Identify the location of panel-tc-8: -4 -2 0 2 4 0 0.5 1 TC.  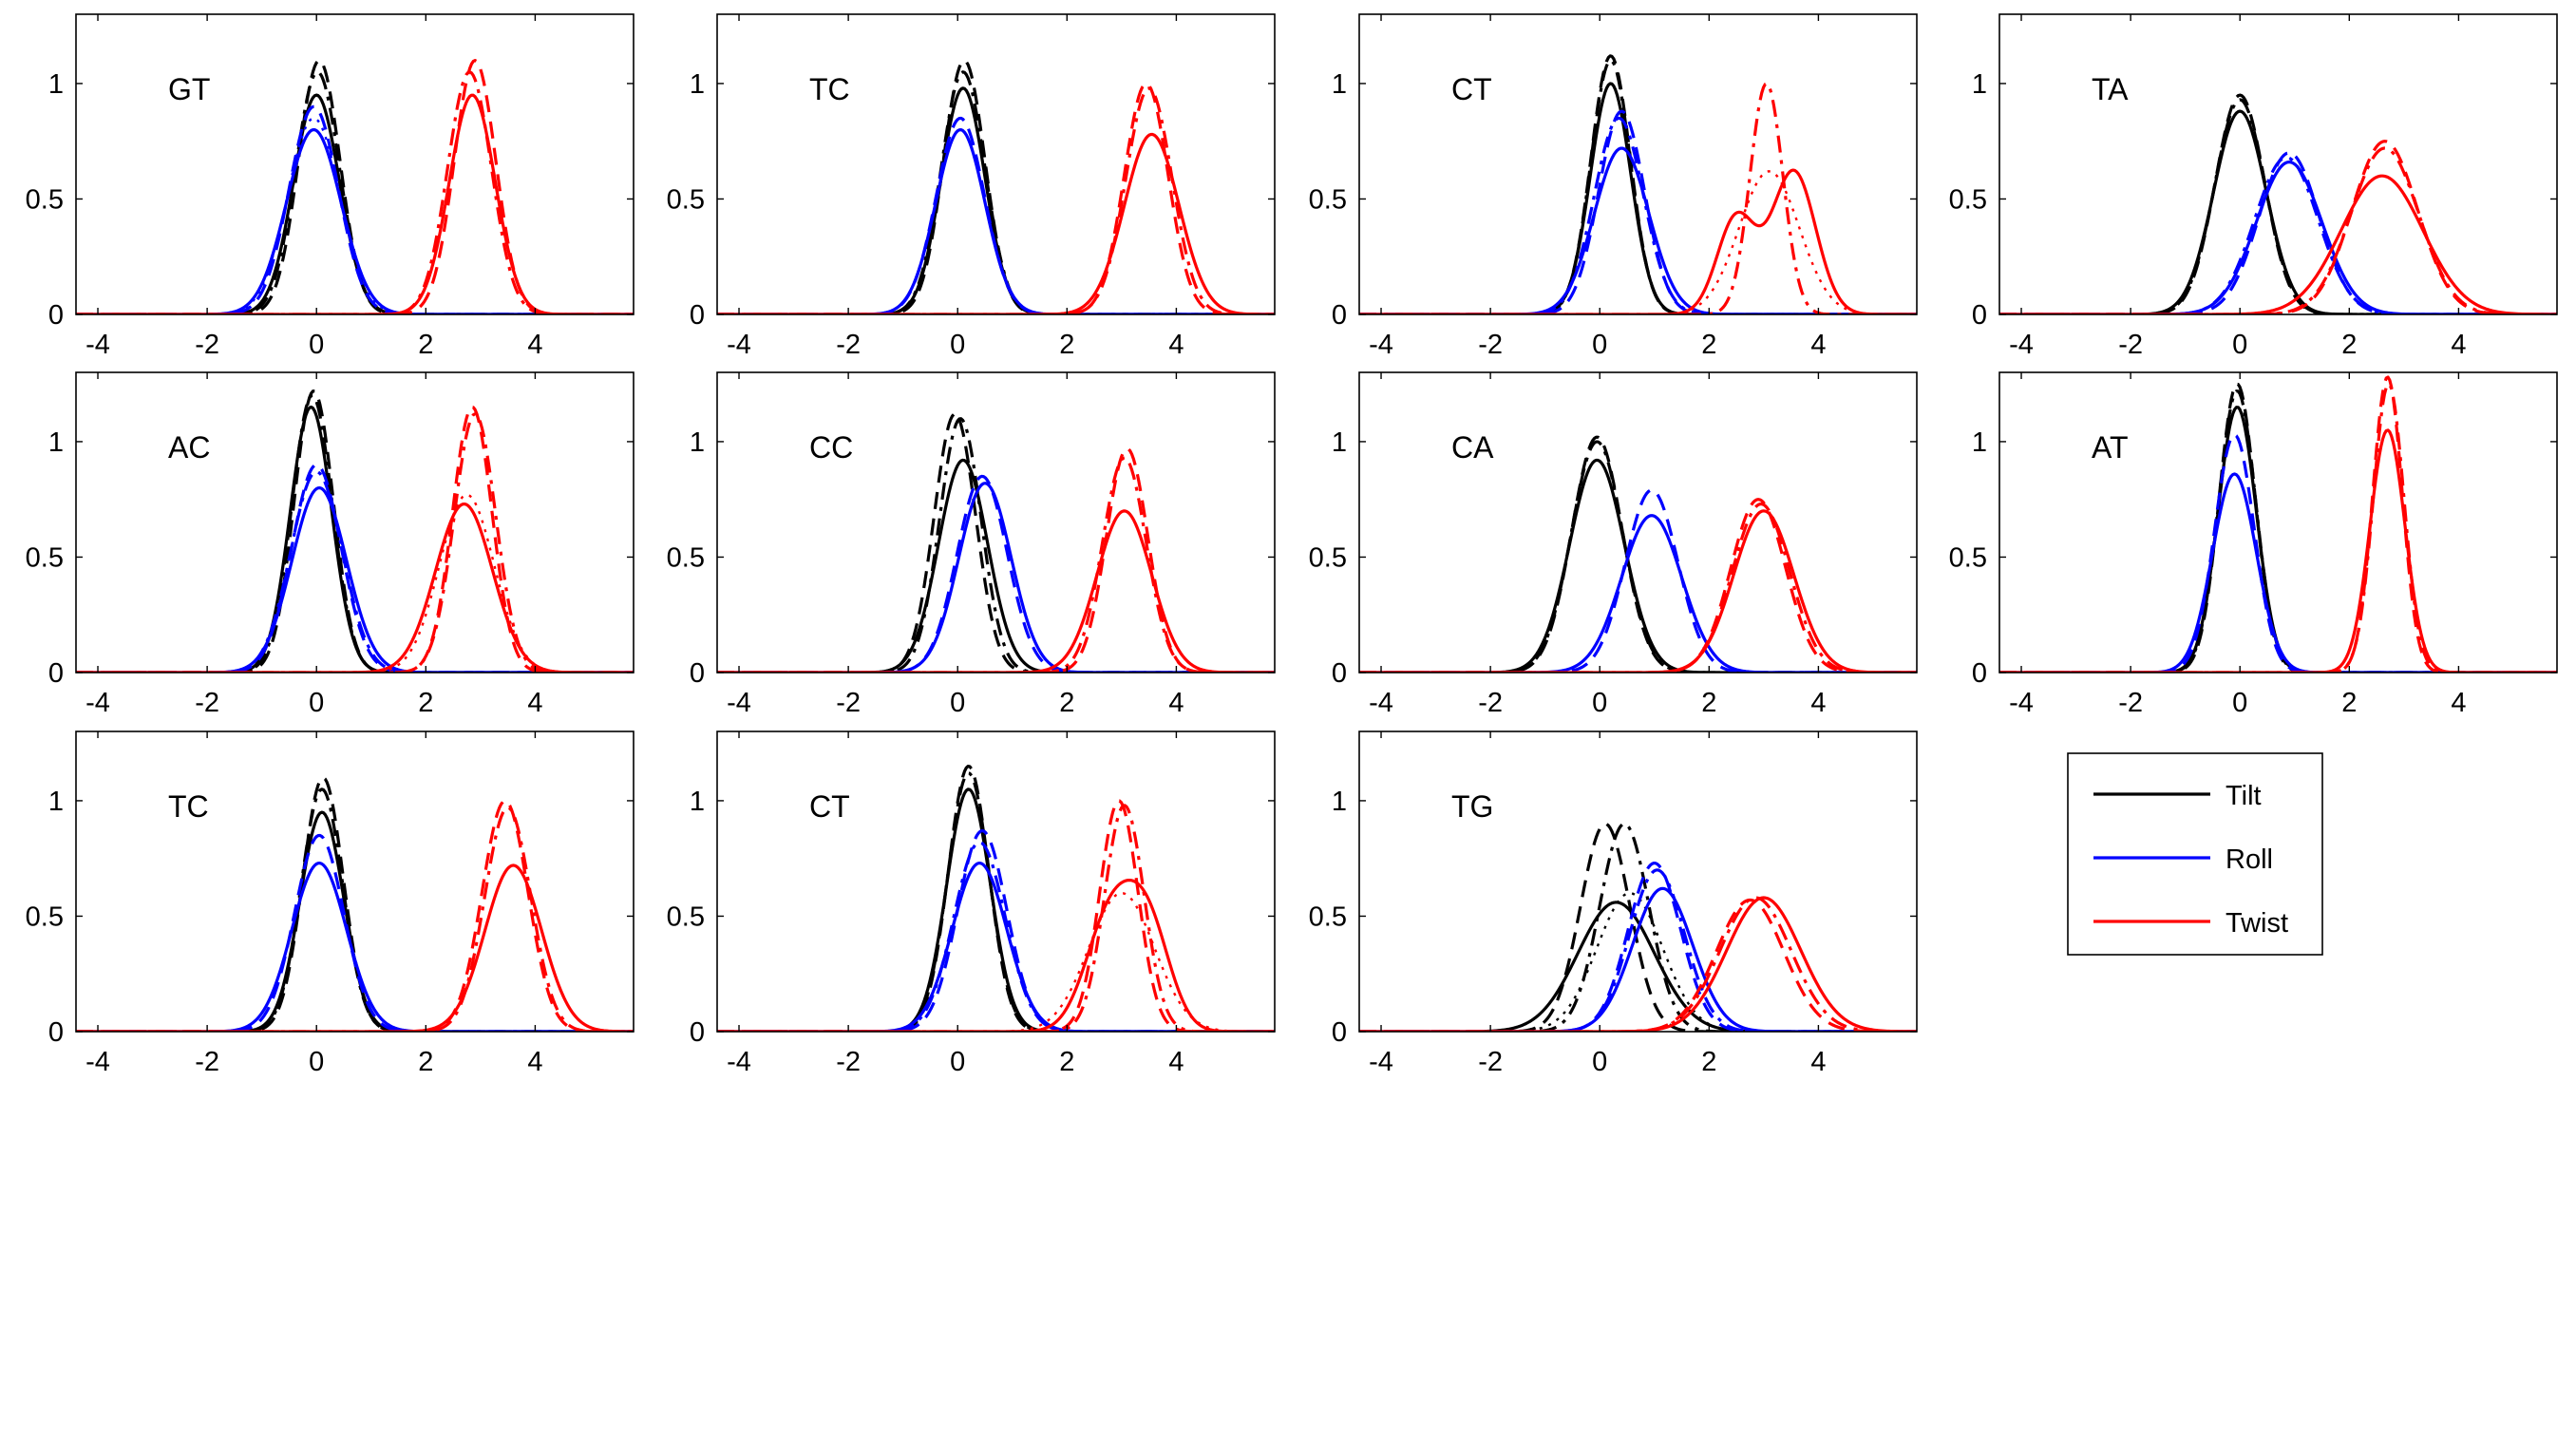
(330, 903).